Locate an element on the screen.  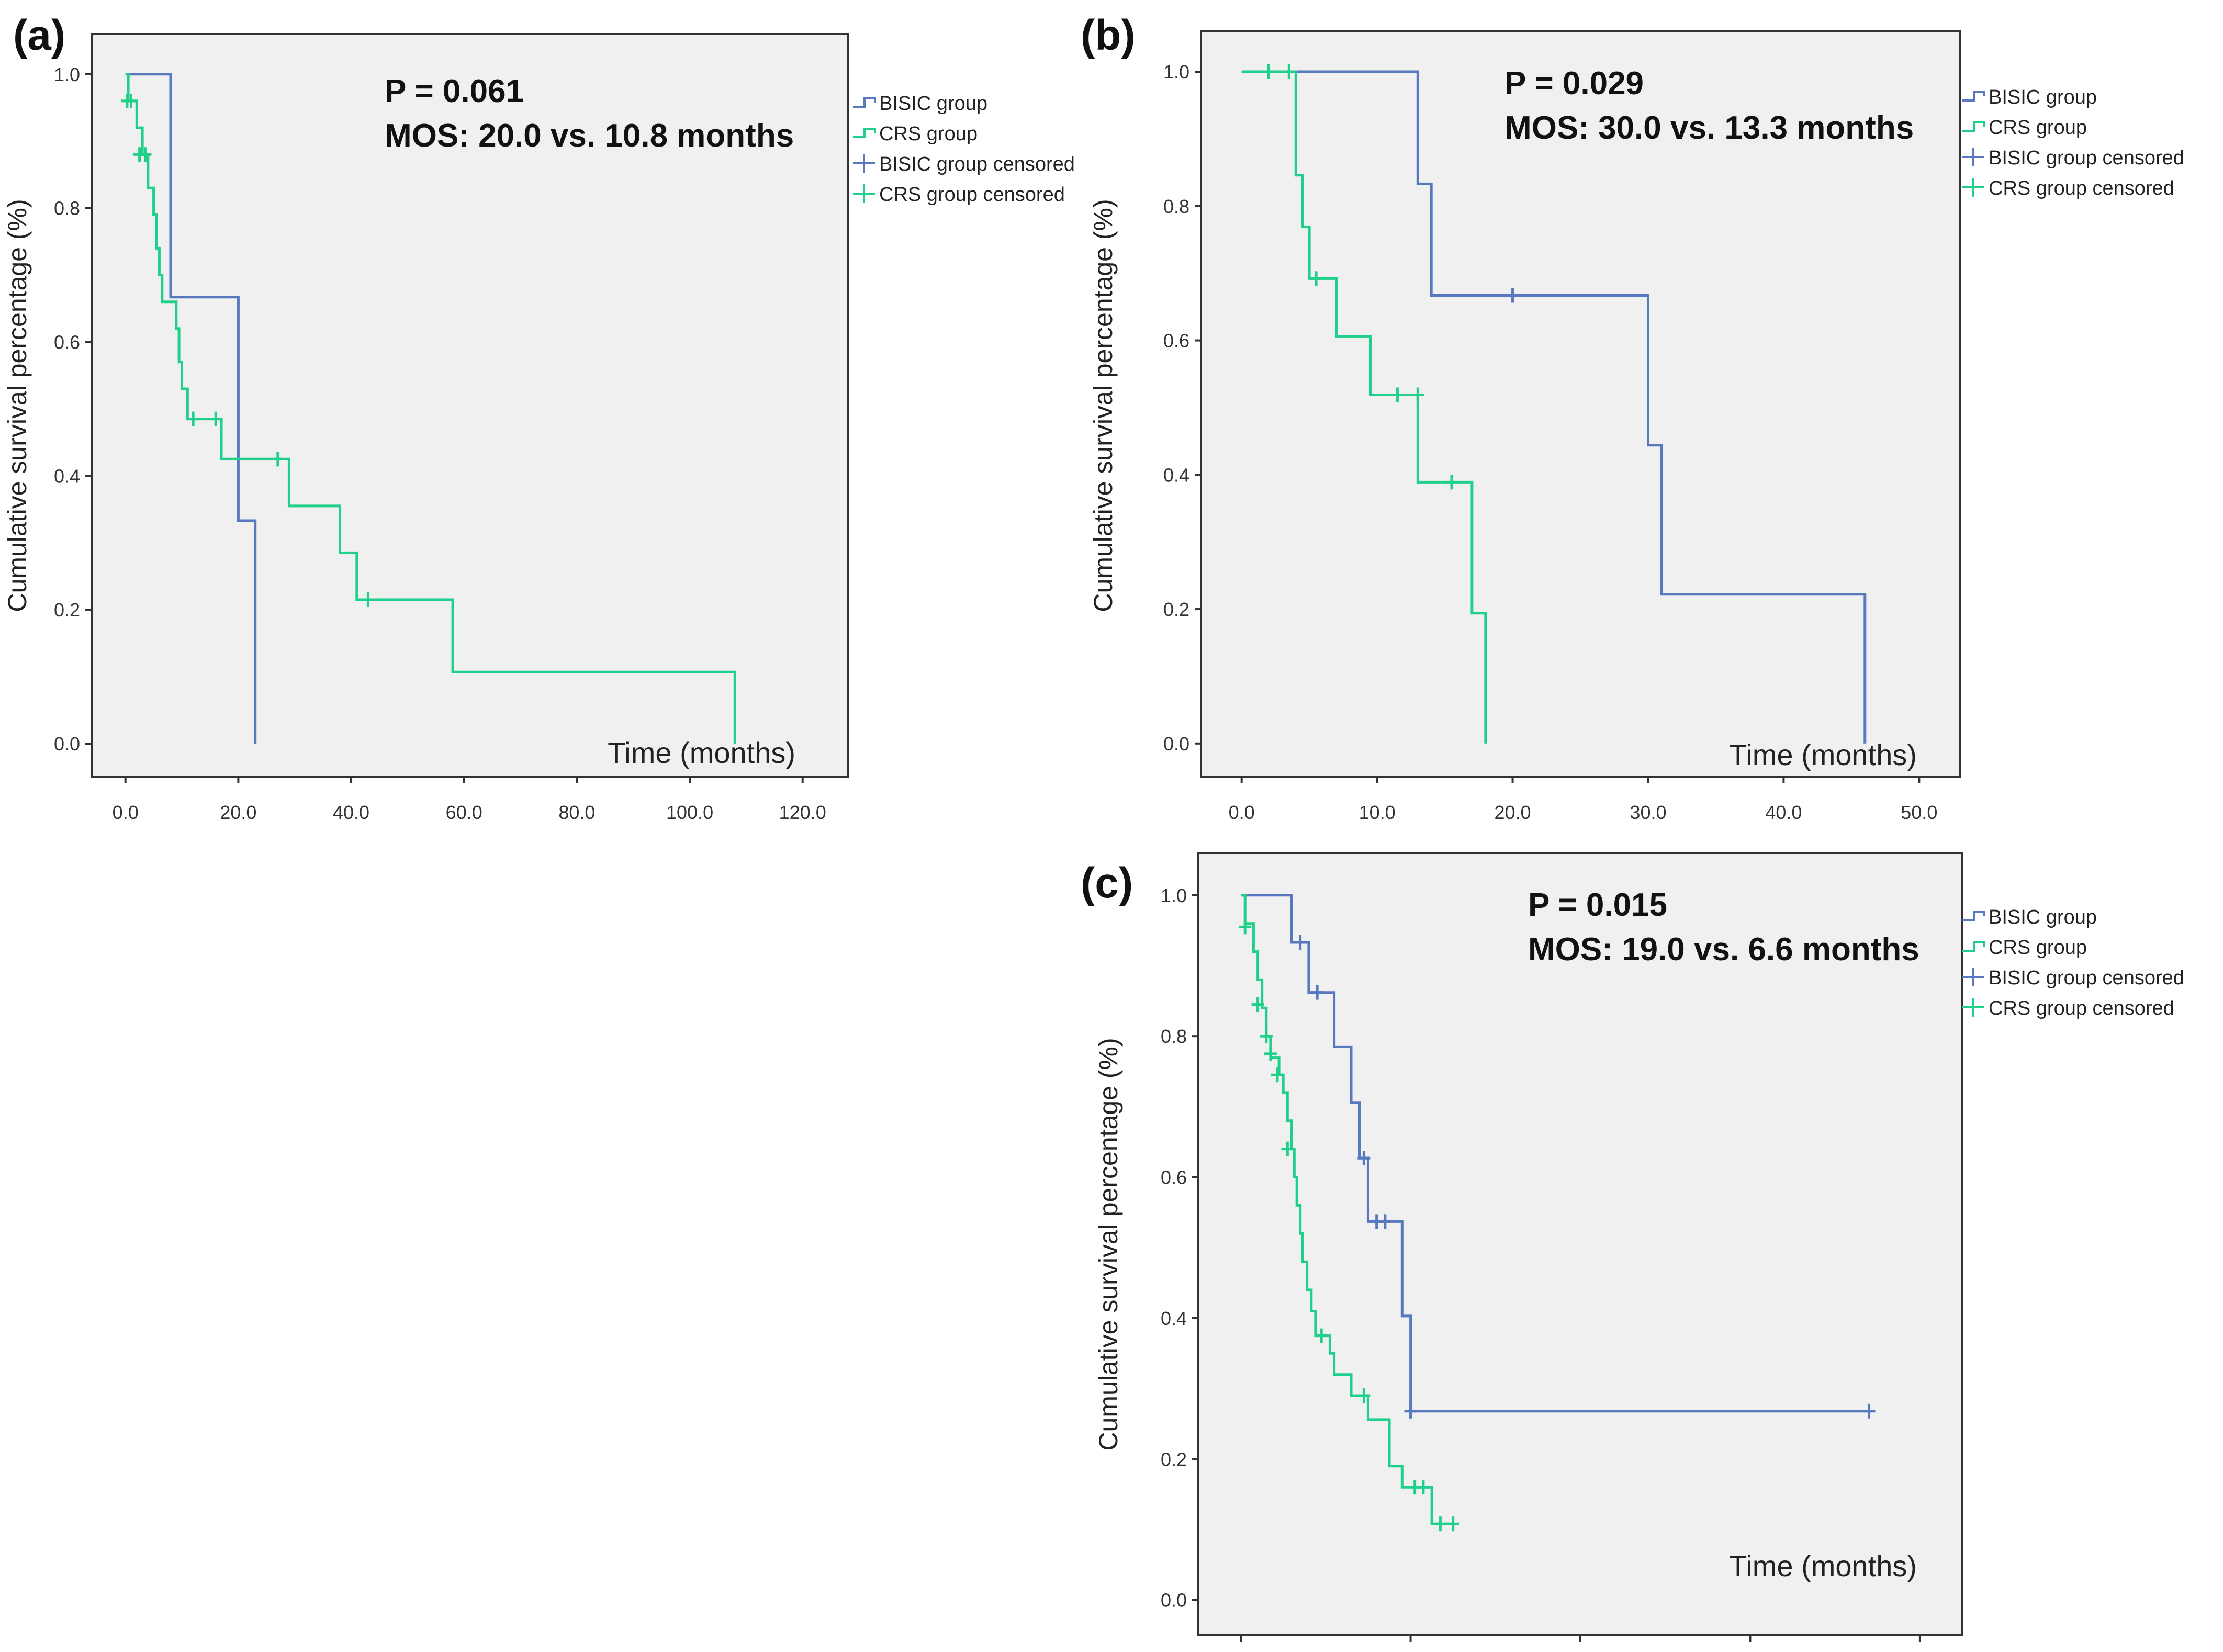
x-tick-label: 50.0 is located at coordinates (1919, 812).